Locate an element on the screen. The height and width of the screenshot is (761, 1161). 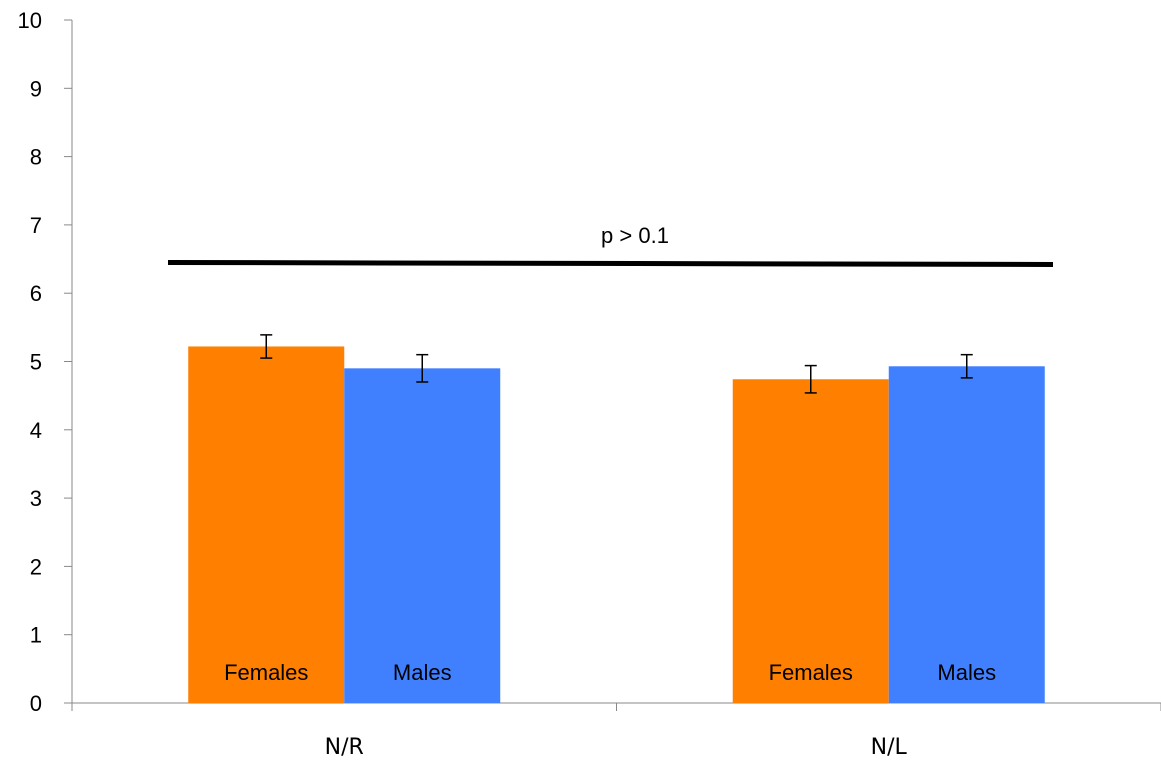
y-tick-label: 4 is located at coordinates (36, 430).